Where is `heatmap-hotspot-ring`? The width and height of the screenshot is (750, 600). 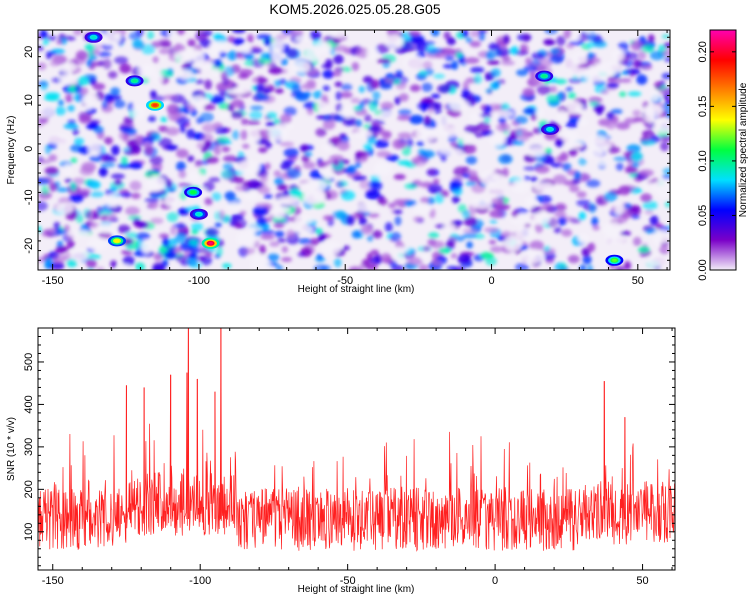
heatmap-hotspot-ring is located at coordinates (117, 241).